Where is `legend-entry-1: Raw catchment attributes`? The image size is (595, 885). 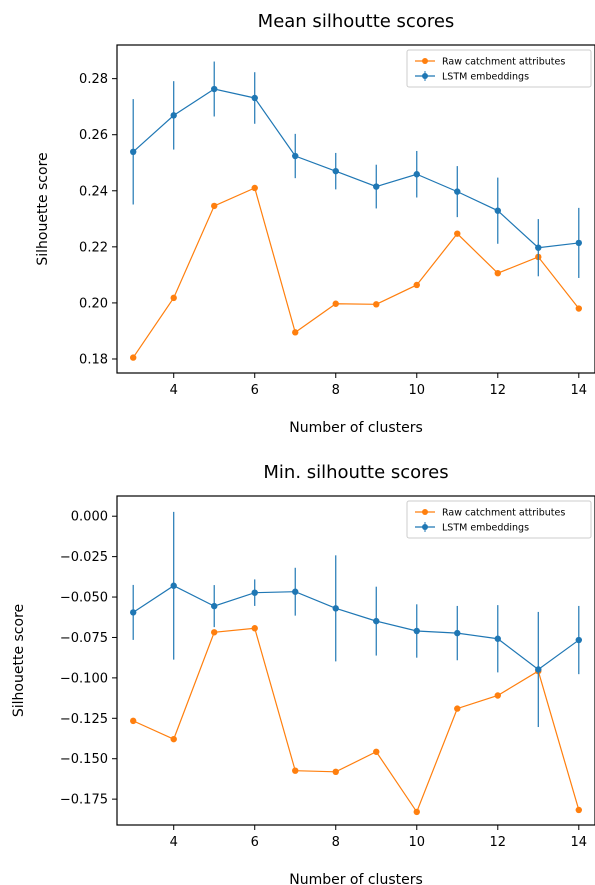
legend-entry-1: Raw catchment attributes is located at coordinates (490, 62).